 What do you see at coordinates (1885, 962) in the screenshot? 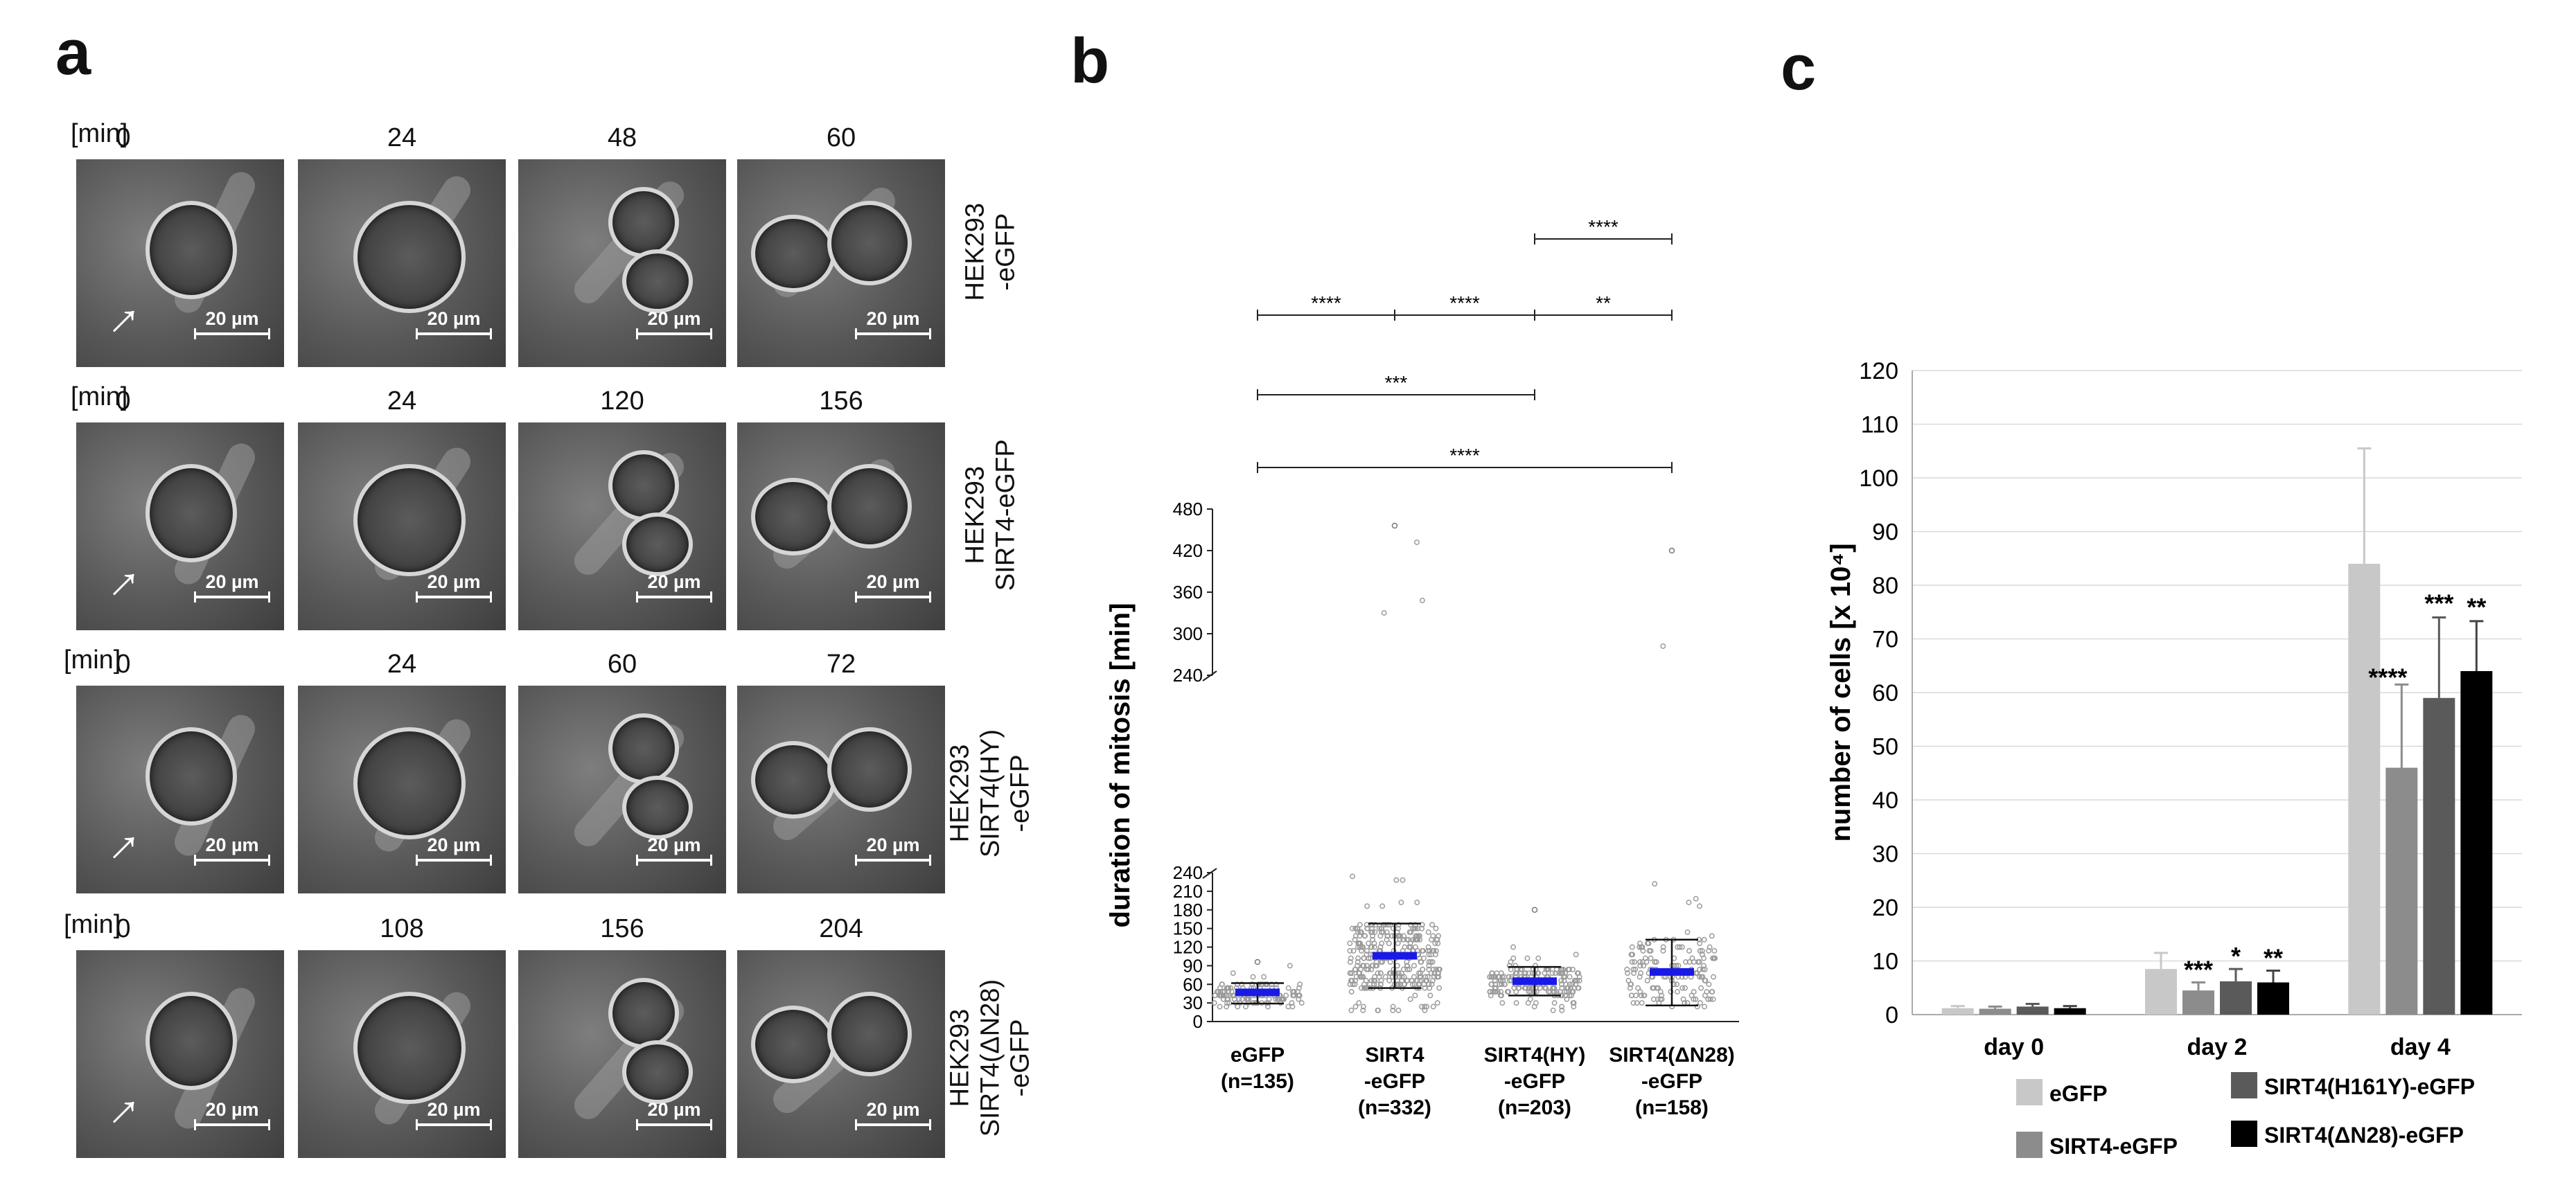
I see `y-tick-label: 10` at bounding box center [1885, 962].